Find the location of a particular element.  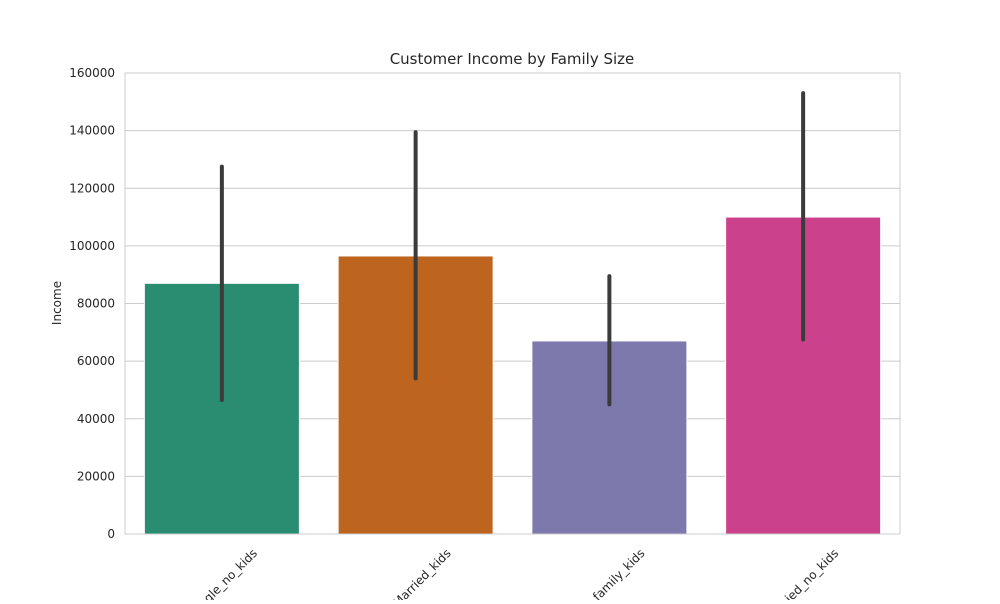

y-tick-label: 120000 is located at coordinates (92, 188).